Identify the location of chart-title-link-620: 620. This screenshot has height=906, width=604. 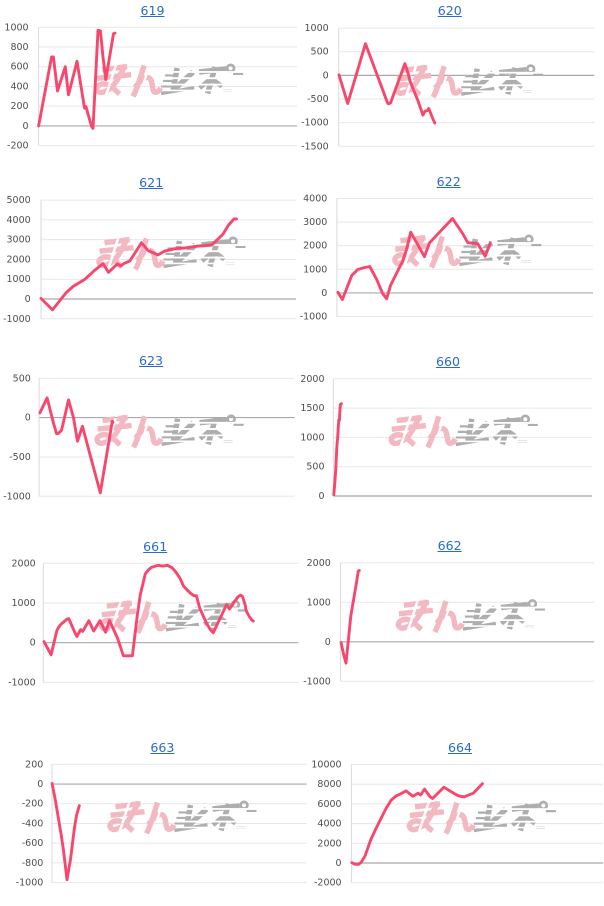
(449, 11).